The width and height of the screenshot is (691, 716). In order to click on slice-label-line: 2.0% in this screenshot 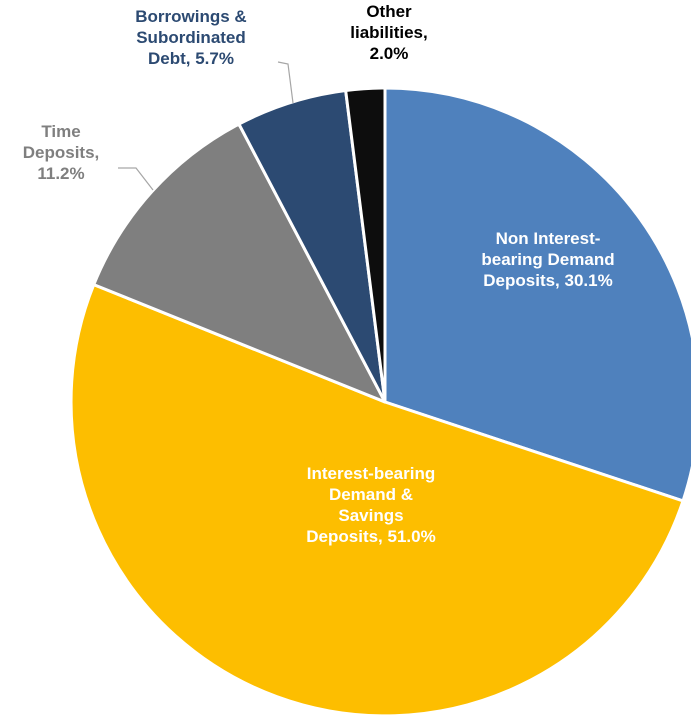, I will do `click(389, 53)`.